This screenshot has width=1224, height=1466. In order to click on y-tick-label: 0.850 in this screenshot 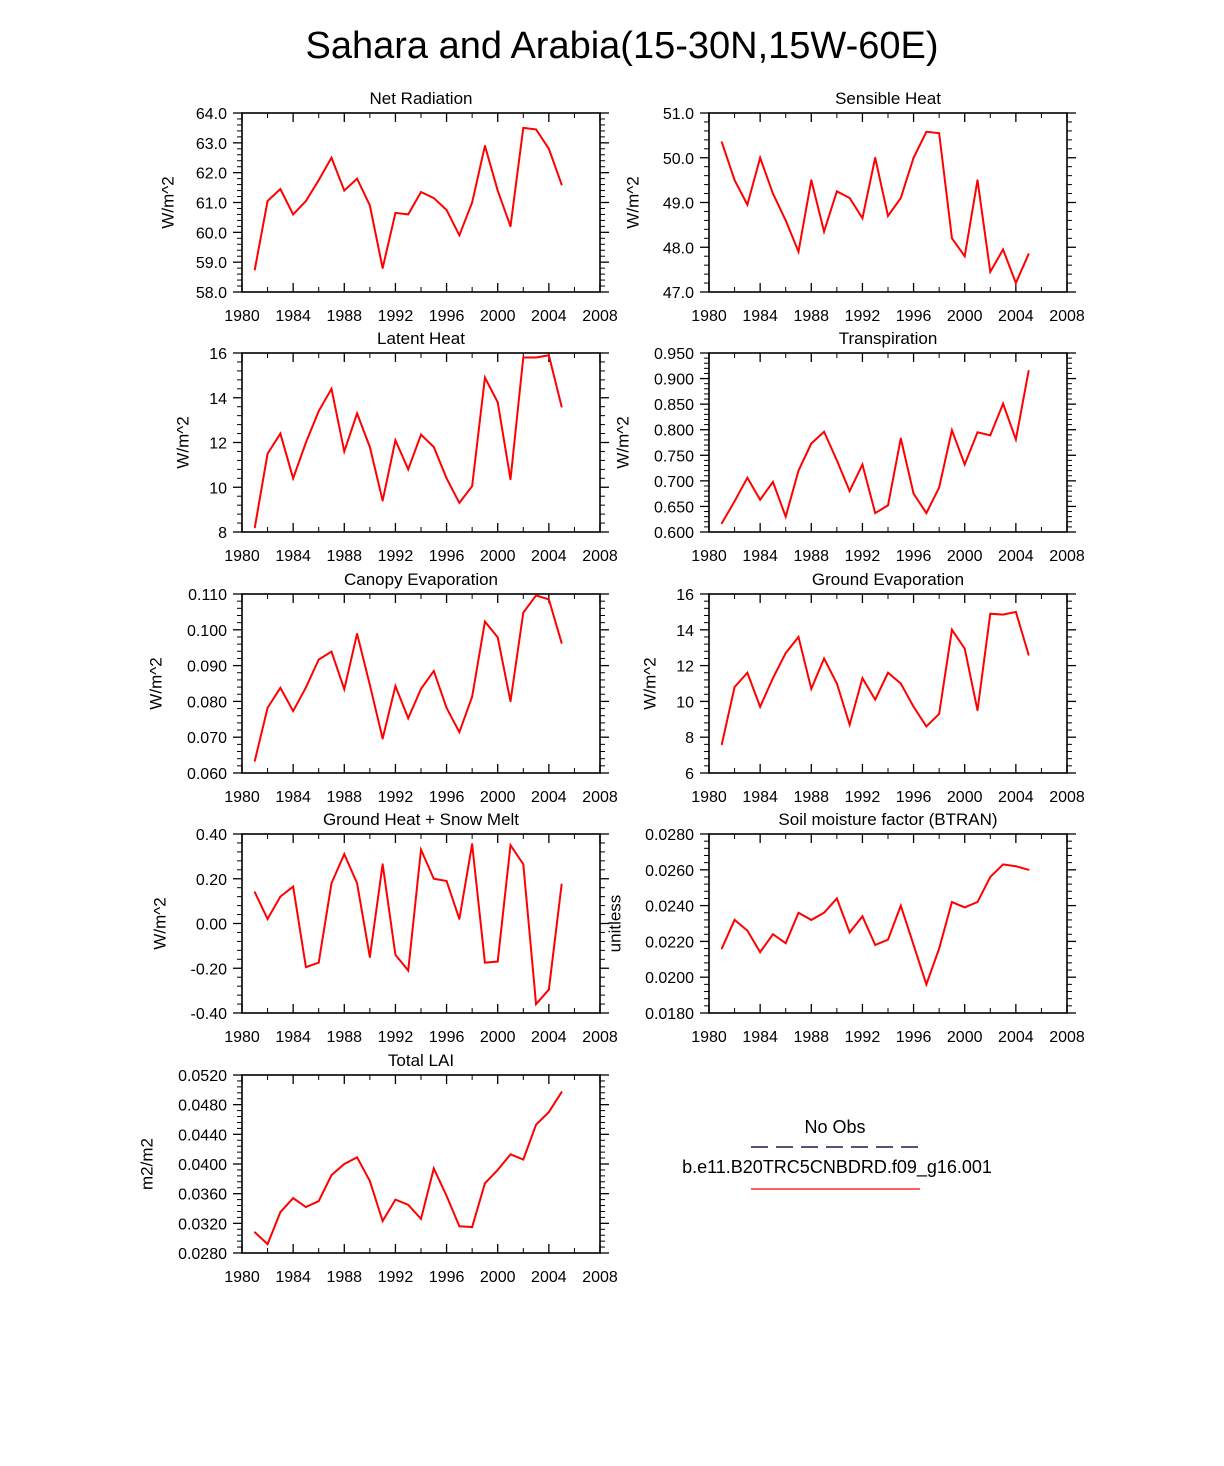, I will do `click(674, 405)`.